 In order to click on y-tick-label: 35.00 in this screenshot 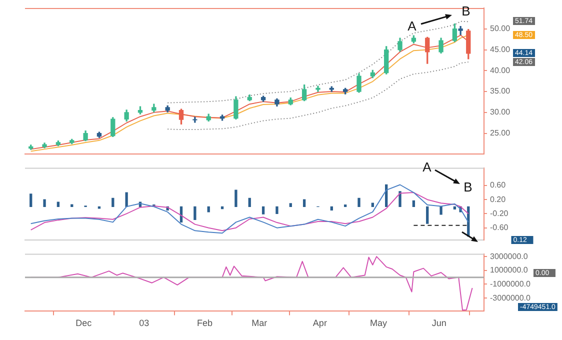, I will do `click(500, 91)`.